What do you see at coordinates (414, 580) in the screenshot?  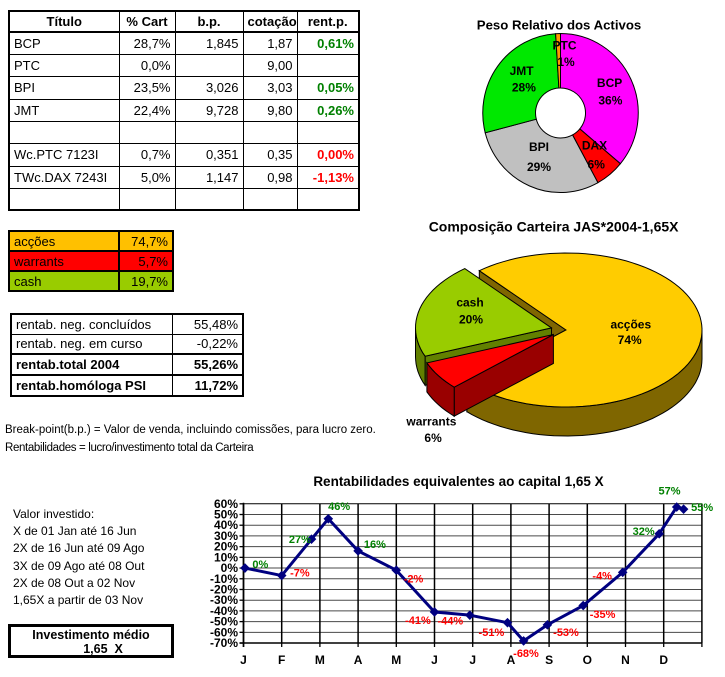 I see `svg-text: -2%` at bounding box center [414, 580].